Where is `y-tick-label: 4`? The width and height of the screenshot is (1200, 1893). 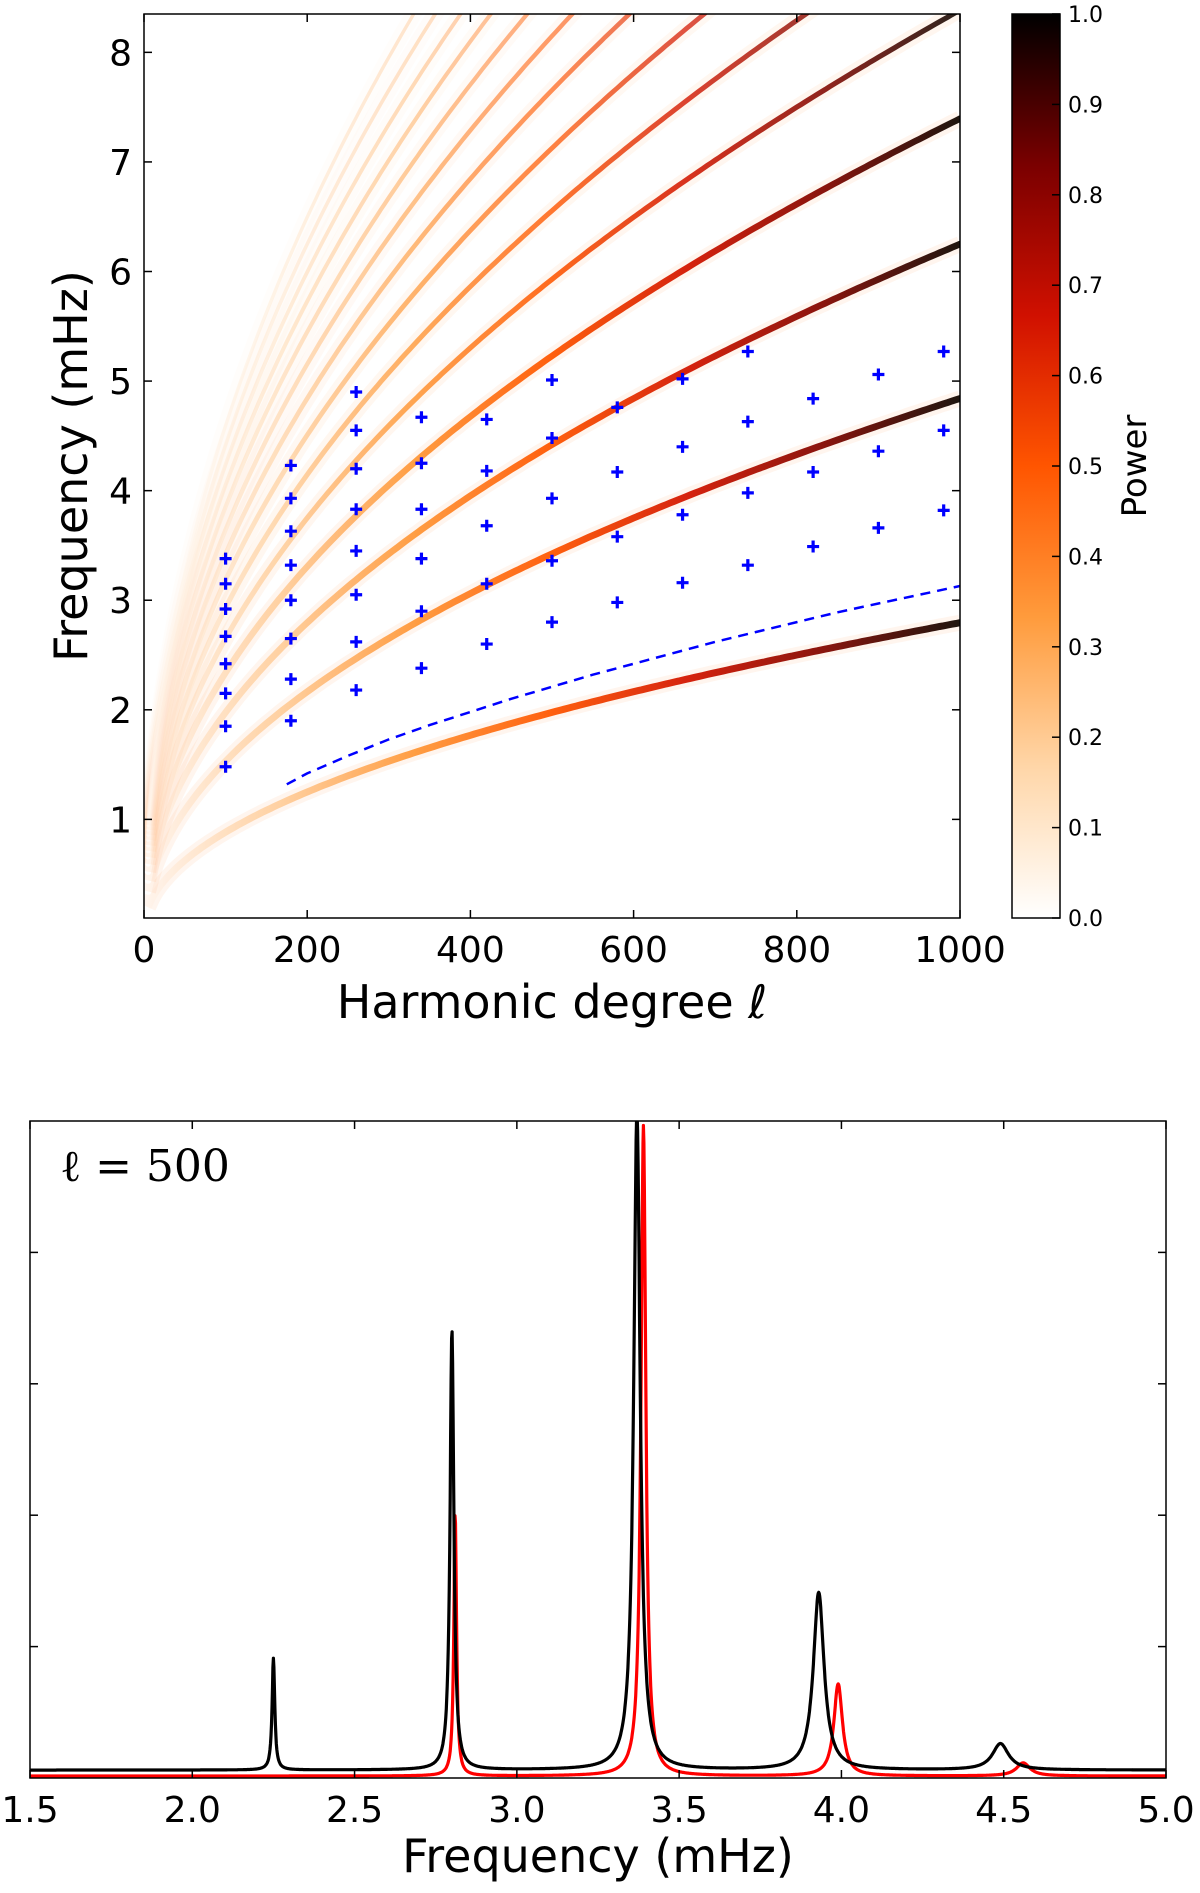
y-tick-label: 4 is located at coordinates (120, 492).